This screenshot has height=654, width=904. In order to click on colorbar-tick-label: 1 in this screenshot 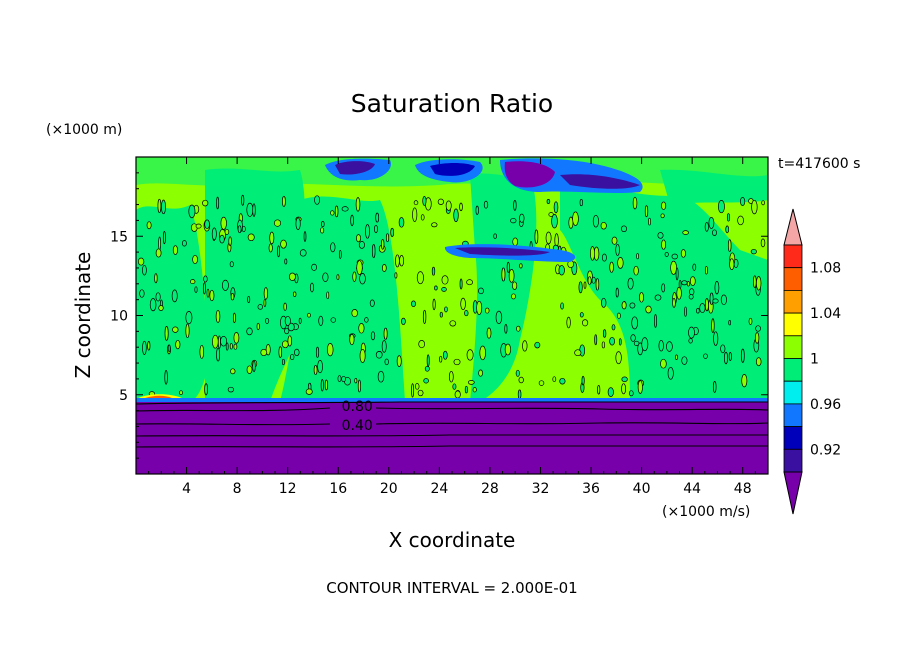, I will do `click(814, 360)`.